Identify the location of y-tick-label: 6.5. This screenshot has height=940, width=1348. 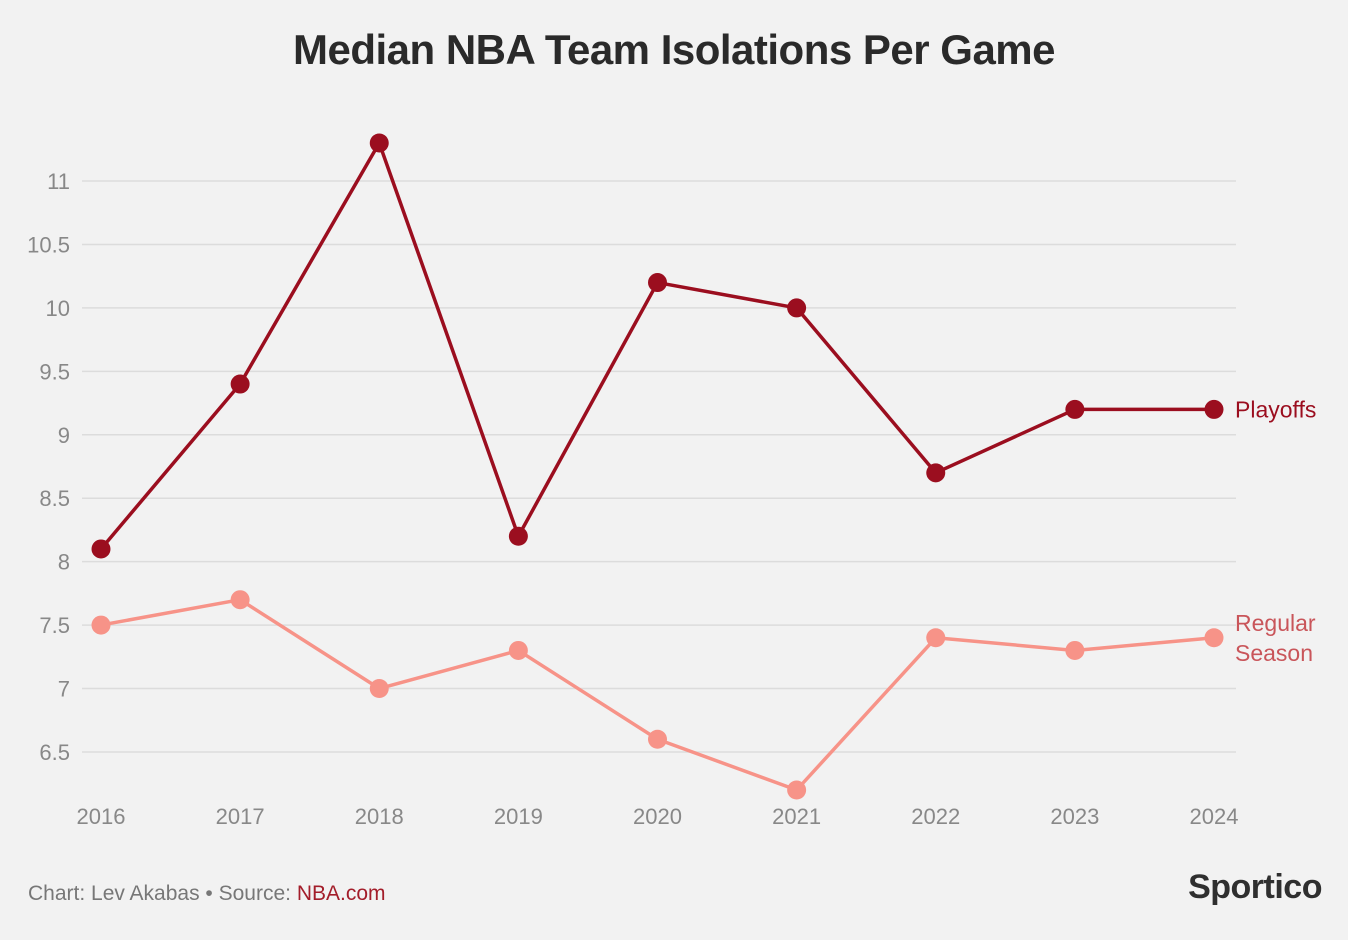
(54, 752).